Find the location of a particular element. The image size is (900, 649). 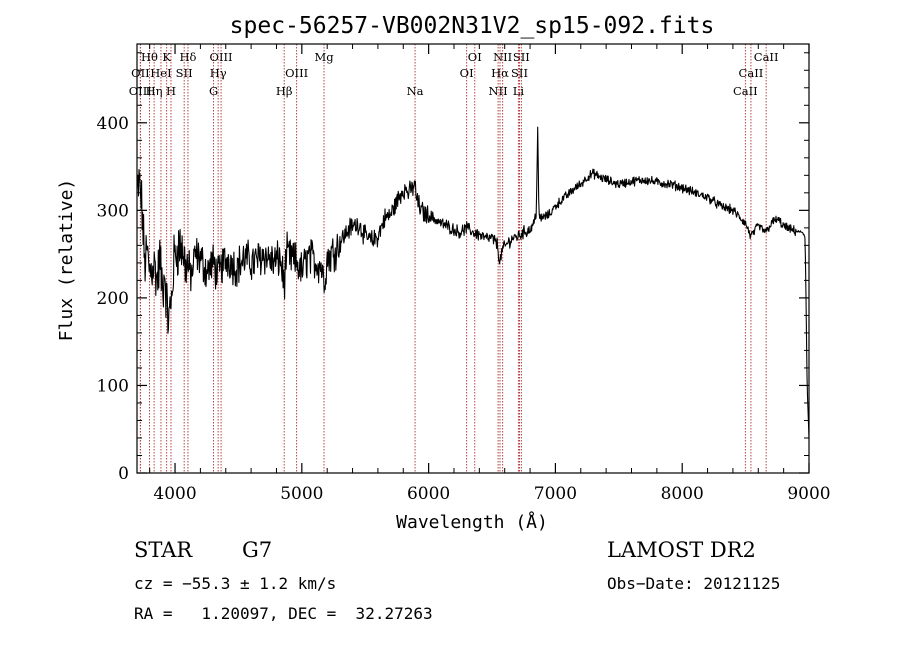

x-tick-label: 7000 is located at coordinates (555, 494).